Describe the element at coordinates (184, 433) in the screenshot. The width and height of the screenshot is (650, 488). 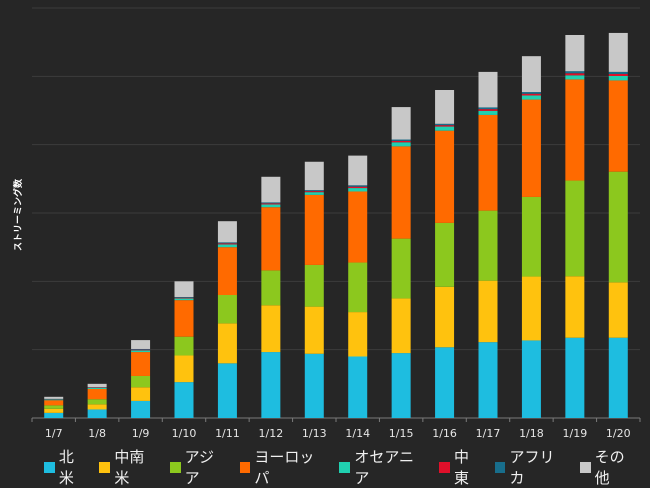
I see `x-tick-label: 1/10` at that location.